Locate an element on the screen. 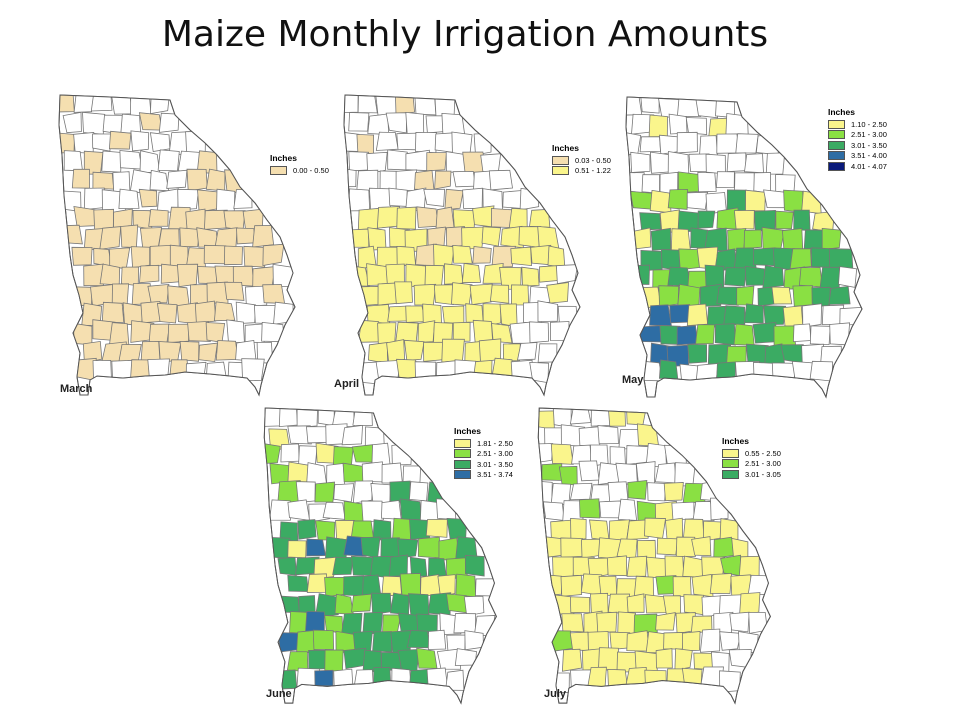  legend-range-label: 0.55 - 2.50 is located at coordinates (763, 453).